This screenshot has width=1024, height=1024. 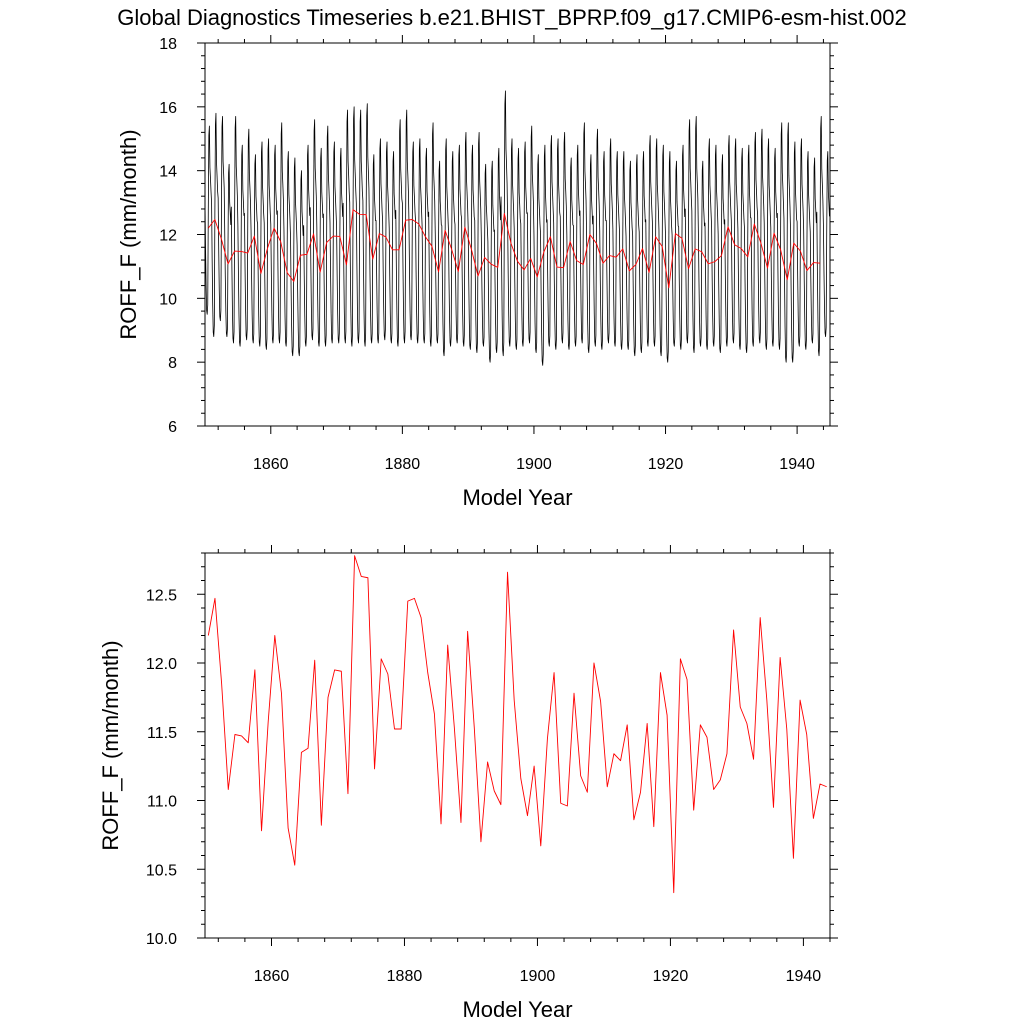 I want to click on y-tick-label: 10.0, so click(x=161, y=939).